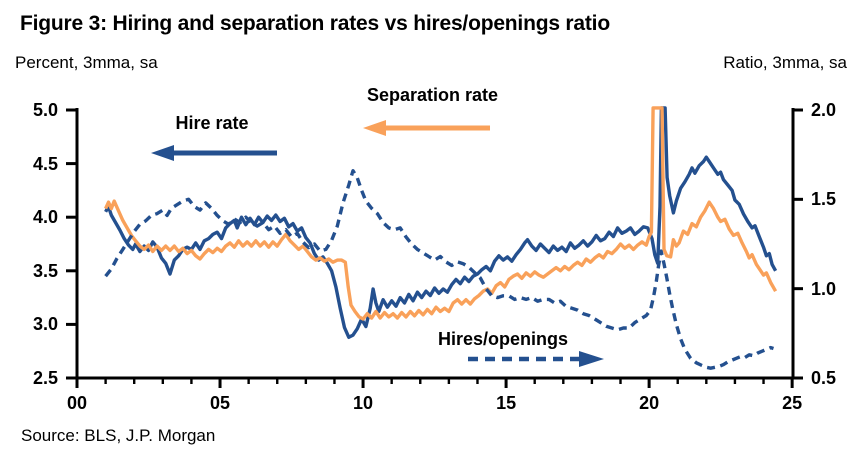 This screenshot has width=852, height=460. What do you see at coordinates (792, 403) in the screenshot?
I see `x-tick-label: 25` at bounding box center [792, 403].